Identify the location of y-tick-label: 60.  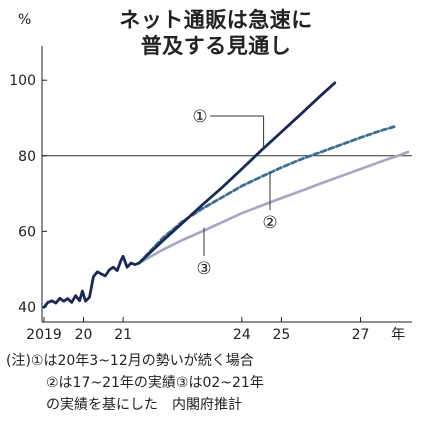
(27, 232).